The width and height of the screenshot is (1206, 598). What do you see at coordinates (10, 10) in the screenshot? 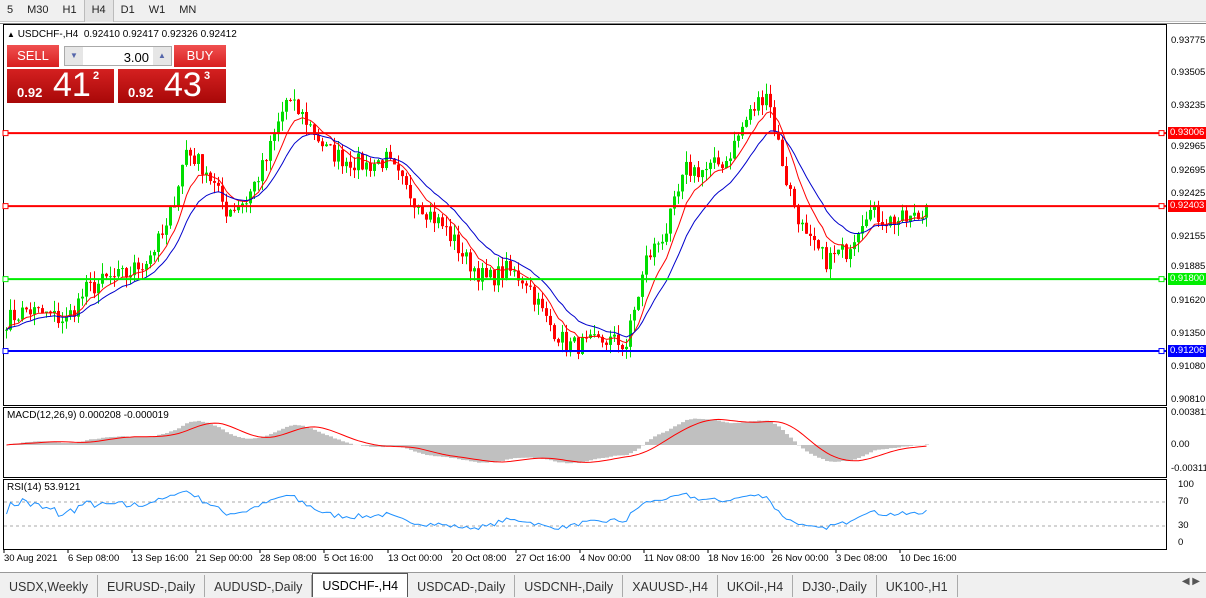
I see `timeframe-5: 5` at bounding box center [10, 10].